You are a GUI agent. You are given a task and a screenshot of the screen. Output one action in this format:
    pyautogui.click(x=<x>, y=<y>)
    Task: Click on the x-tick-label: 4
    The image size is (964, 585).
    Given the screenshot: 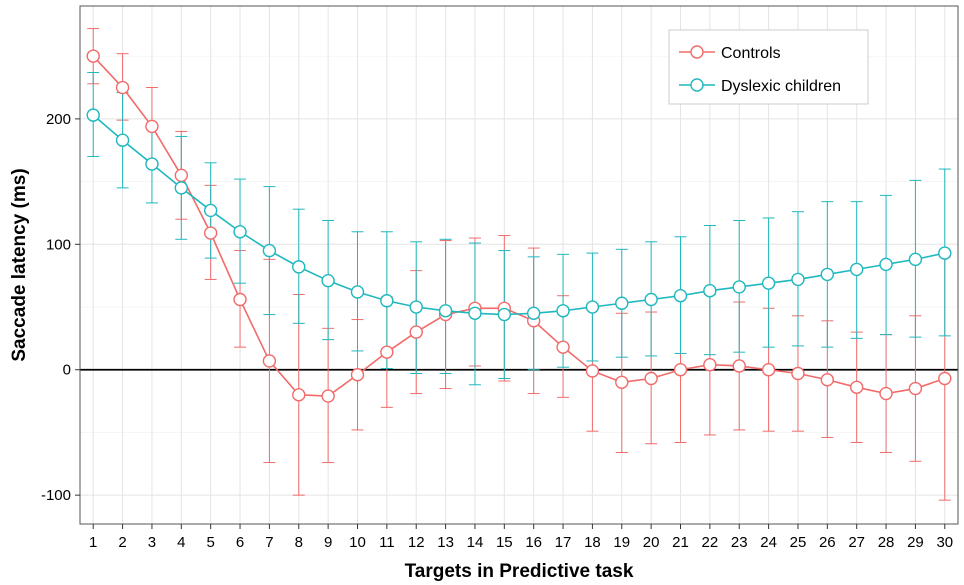 What is the action you would take?
    pyautogui.click(x=181, y=542)
    